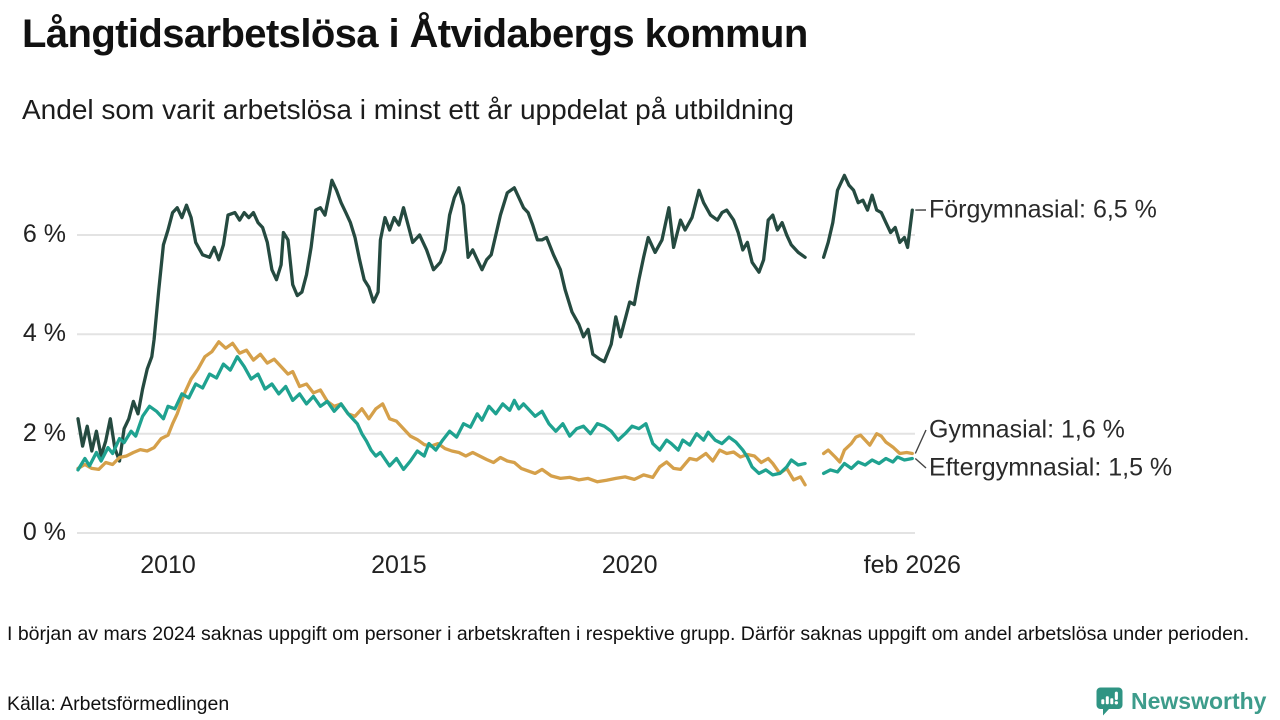 The image size is (1280, 720). I want to click on newsworthy-wordmark: Newsworthy, so click(1199, 700).